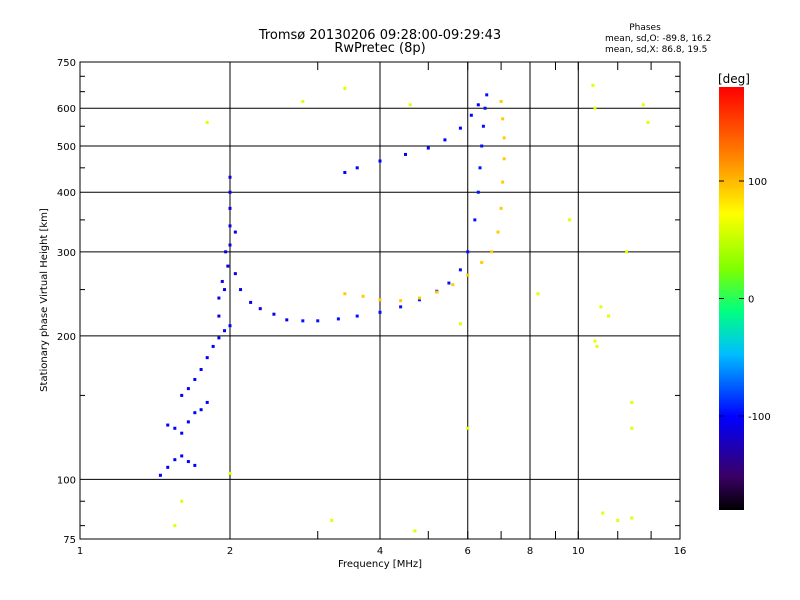 The image size is (800, 600). What do you see at coordinates (230, 551) in the screenshot?
I see `x-tick-label: 2` at bounding box center [230, 551].